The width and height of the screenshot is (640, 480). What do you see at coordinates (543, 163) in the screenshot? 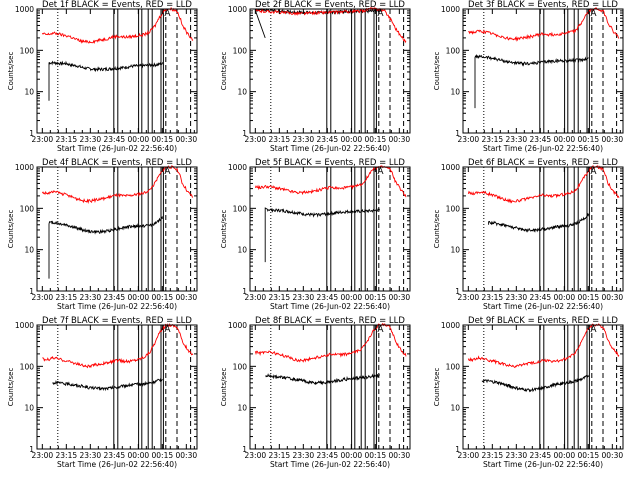
I see `panel-title: Det 6f BLACK = Events, RED = LLD` at bounding box center [543, 163].